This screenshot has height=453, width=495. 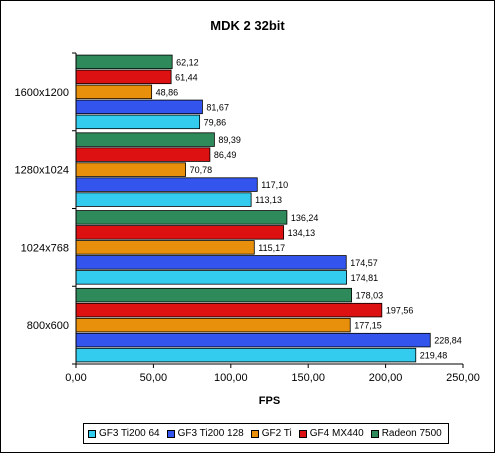 I want to click on category-label: 1280x1024, so click(x=42, y=171).